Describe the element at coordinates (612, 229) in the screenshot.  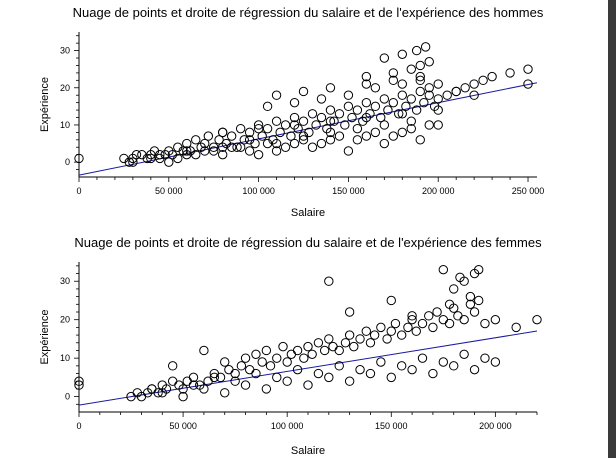
I see `window-edge-strip` at that location.